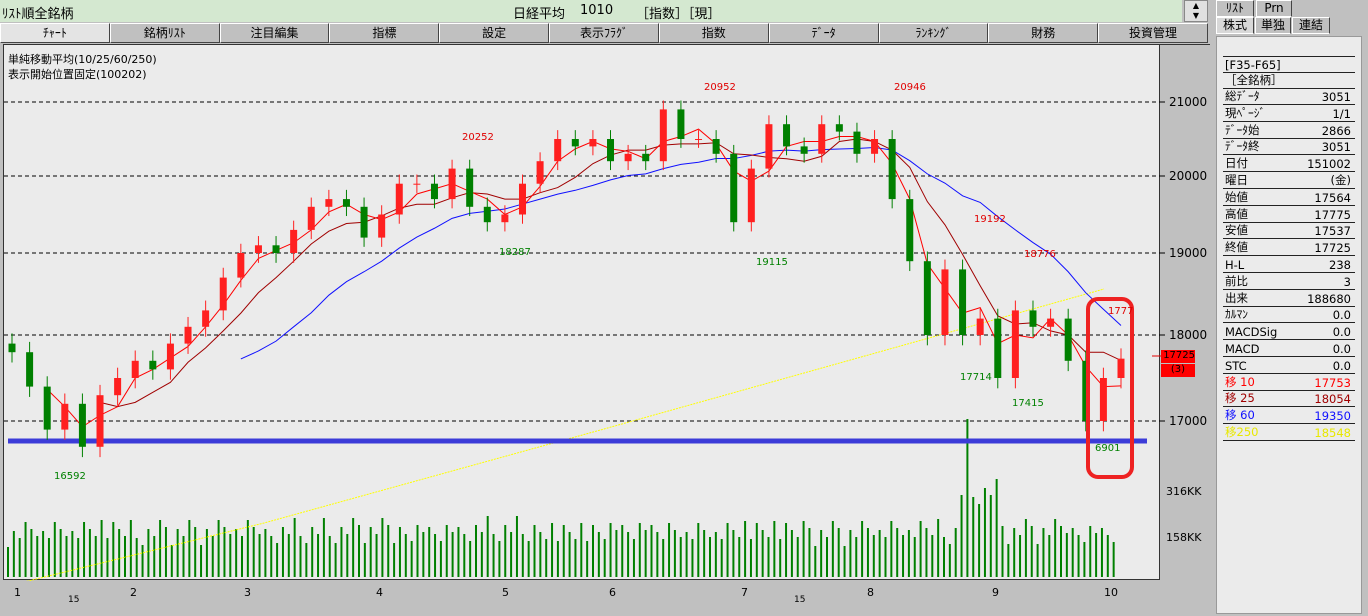  Describe the element at coordinates (1289, 349) in the screenshot. I see `stat-row: MACD 0.0` at that location.